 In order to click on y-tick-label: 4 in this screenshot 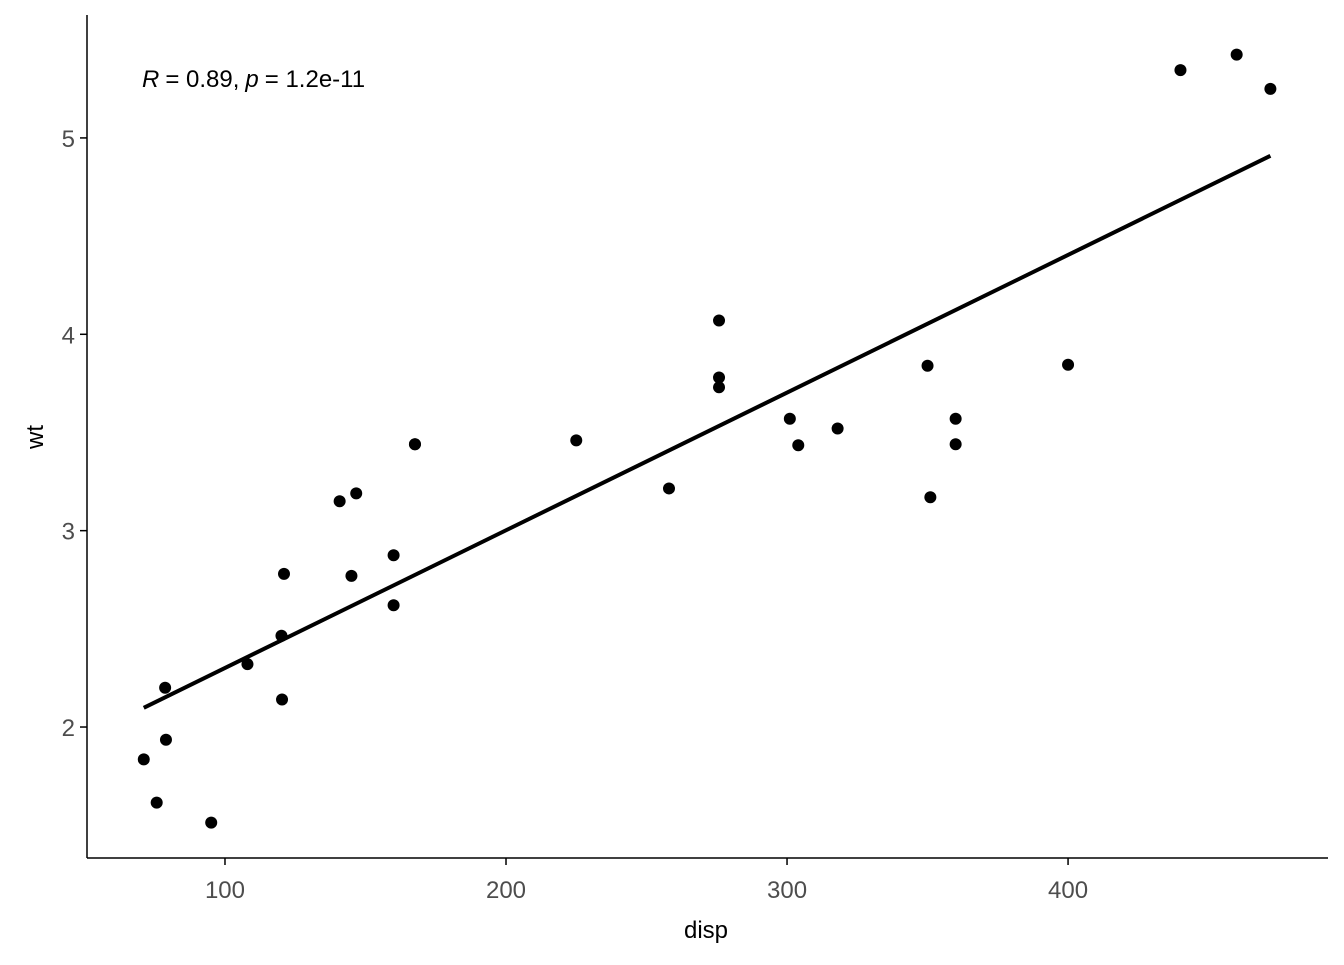, I will do `click(68, 335)`.